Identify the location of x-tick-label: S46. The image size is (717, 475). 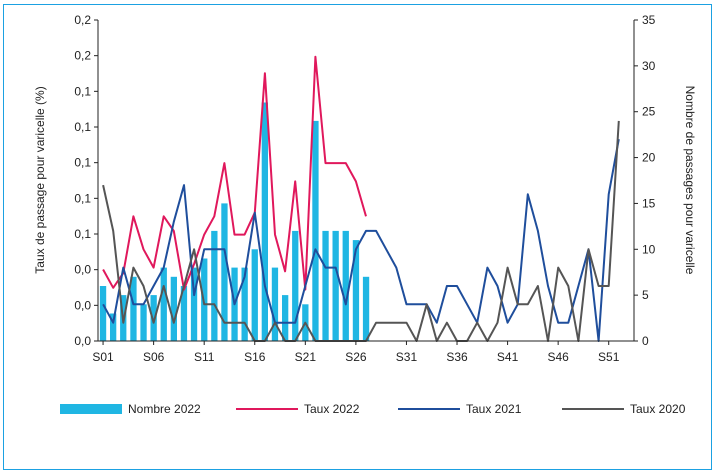
(558, 357).